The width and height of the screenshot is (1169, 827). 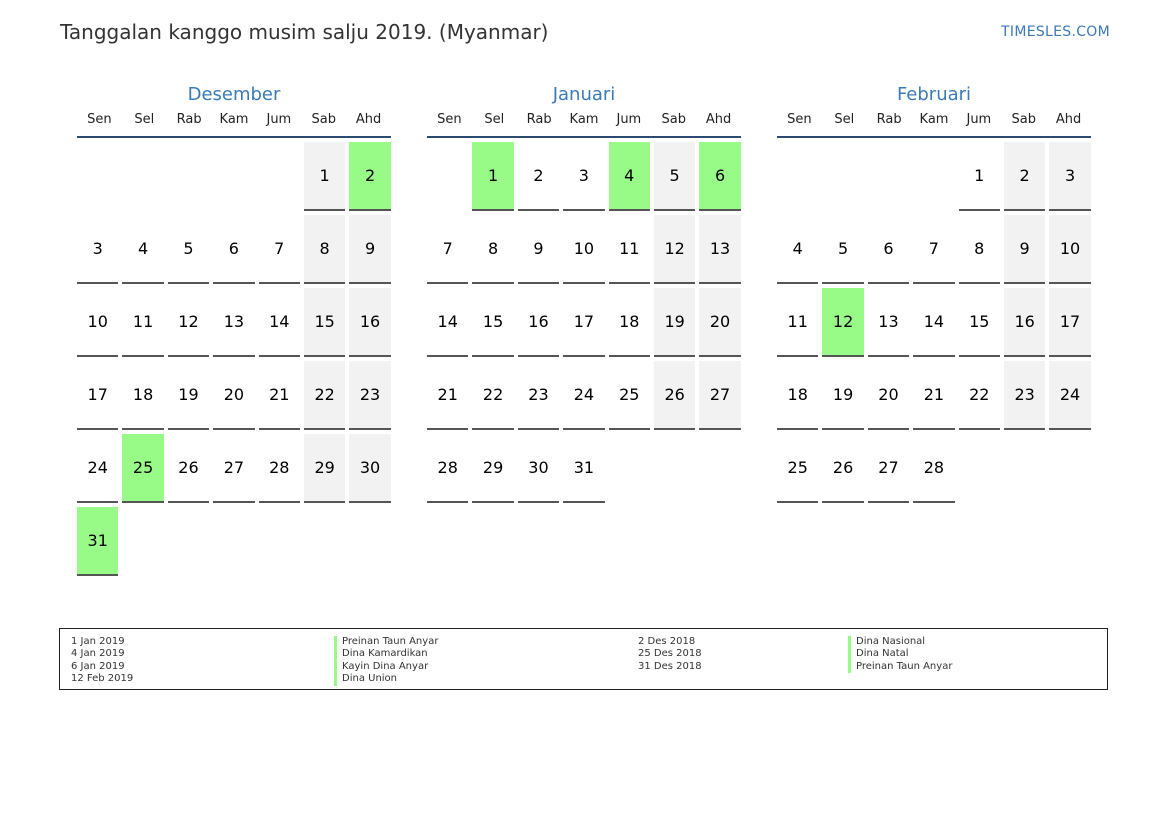 What do you see at coordinates (900, 642) in the screenshot?
I see `legend-holiday-name: Dina Nasional` at bounding box center [900, 642].